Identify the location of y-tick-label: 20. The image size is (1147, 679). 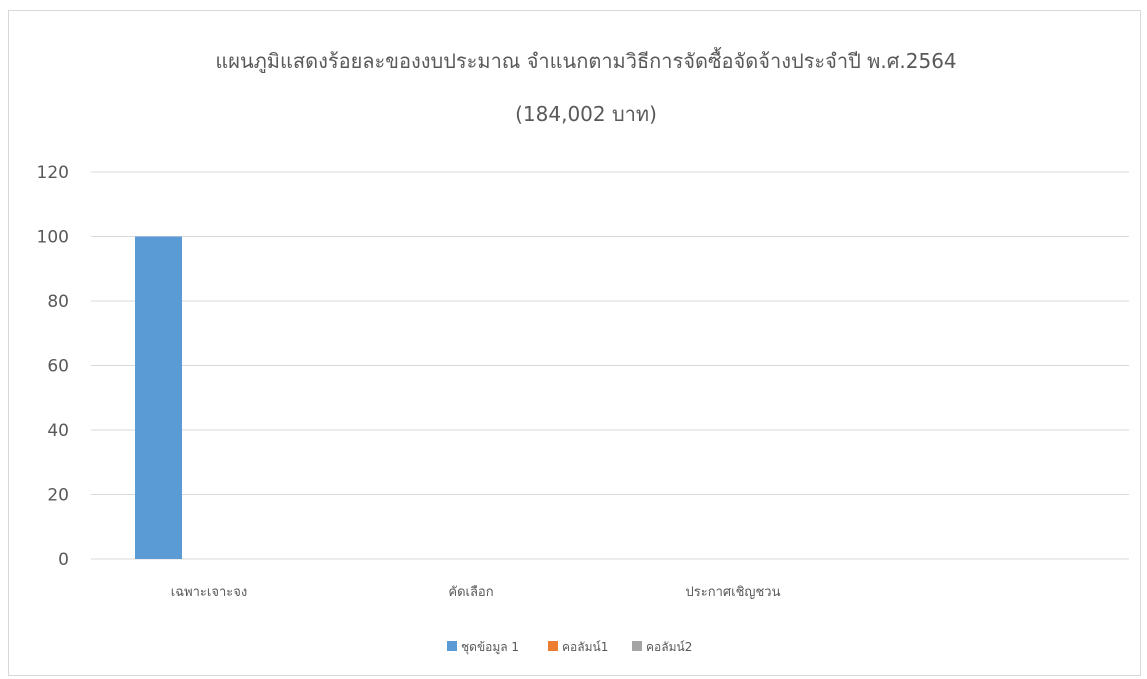
(58, 496).